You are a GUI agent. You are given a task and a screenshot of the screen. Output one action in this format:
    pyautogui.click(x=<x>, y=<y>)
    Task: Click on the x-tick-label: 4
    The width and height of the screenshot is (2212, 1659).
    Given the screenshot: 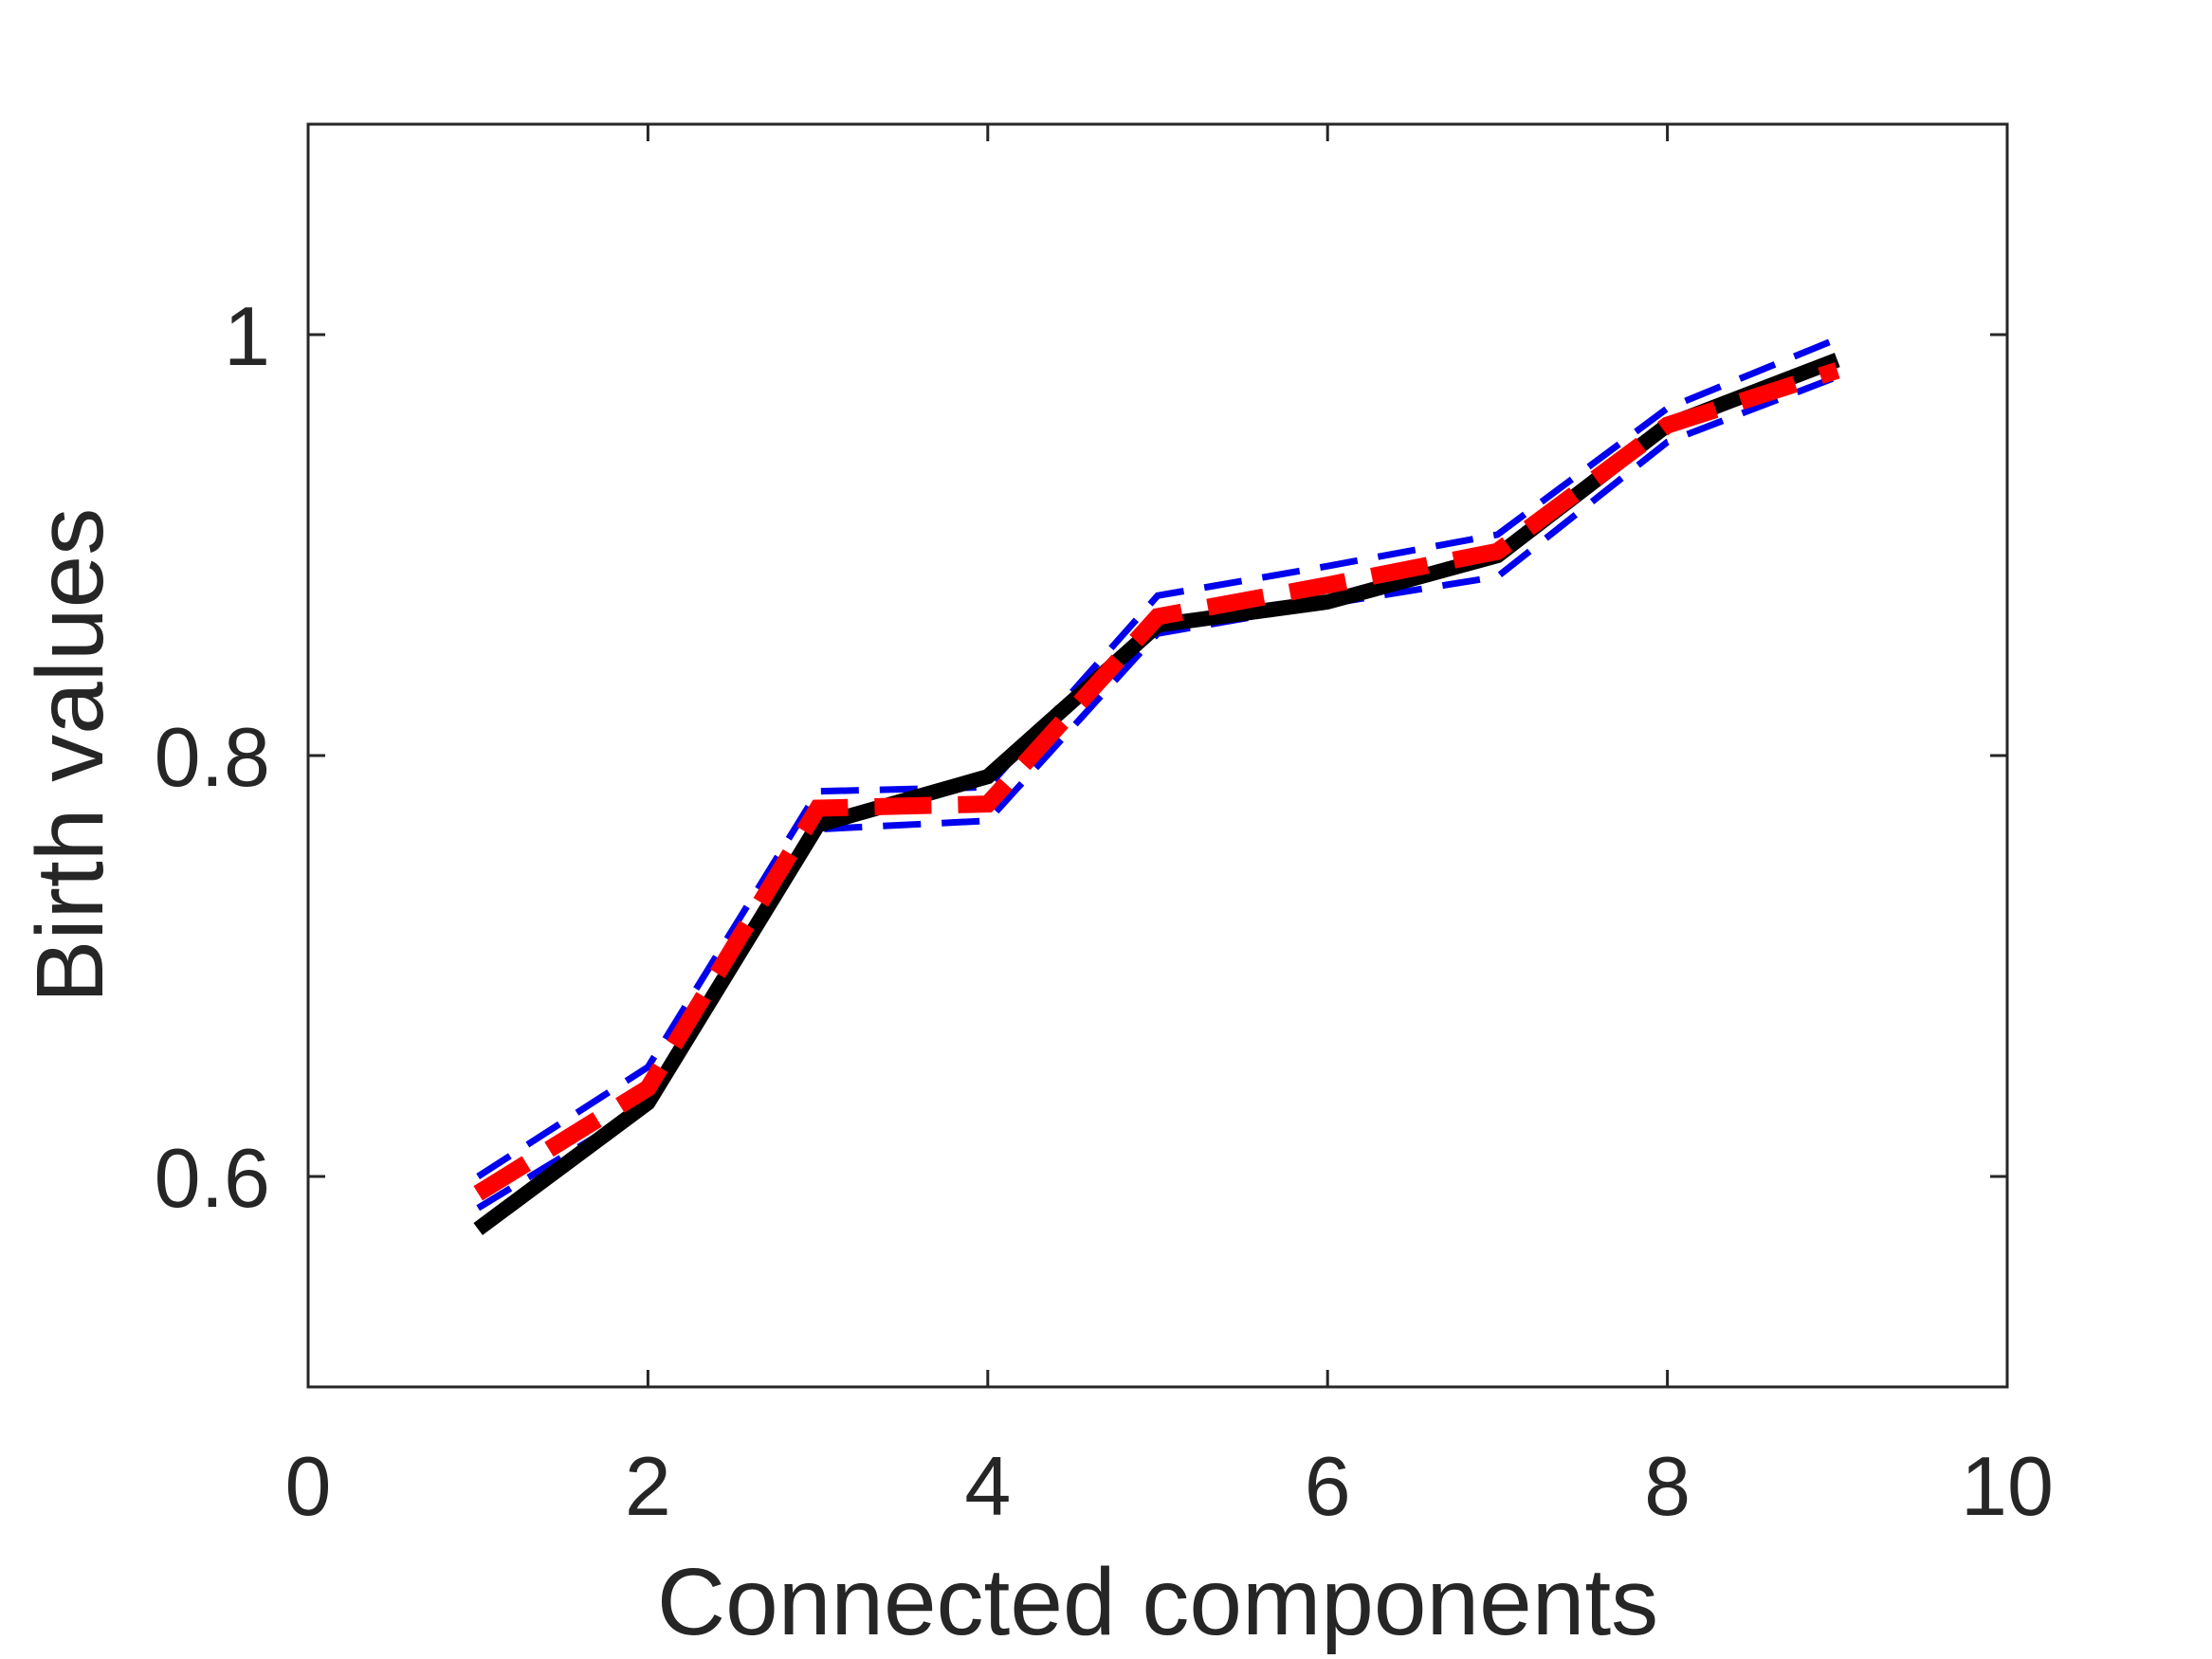 What is the action you would take?
    pyautogui.click(x=987, y=1486)
    